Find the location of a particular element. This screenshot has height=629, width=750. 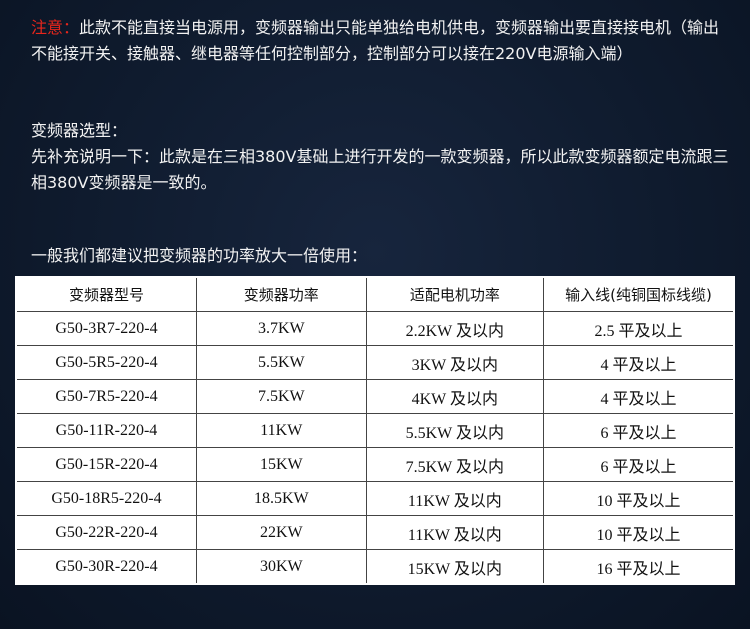

table-row: G50-22R-220-4 22KW 11KW 及以内 10 平及以上 is located at coordinates (375, 532).